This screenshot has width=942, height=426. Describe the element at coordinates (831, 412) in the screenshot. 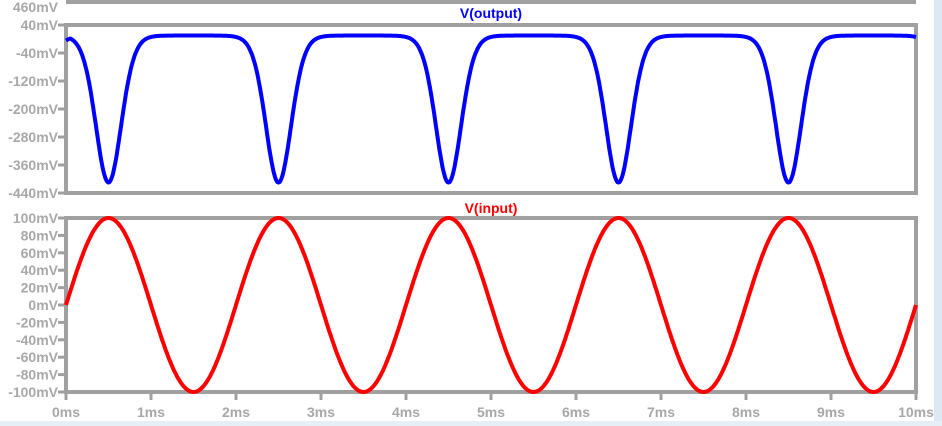

I see `xtick-label: 9ms` at that location.